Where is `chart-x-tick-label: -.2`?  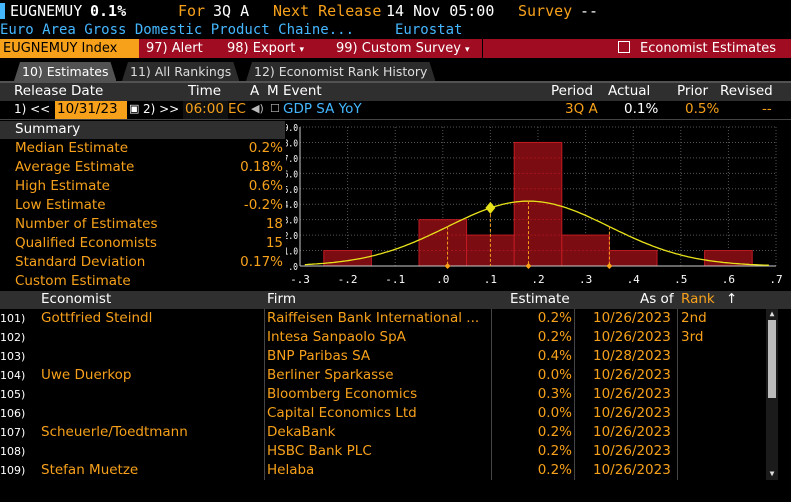
chart-x-tick-label: -.2 is located at coordinates (348, 279).